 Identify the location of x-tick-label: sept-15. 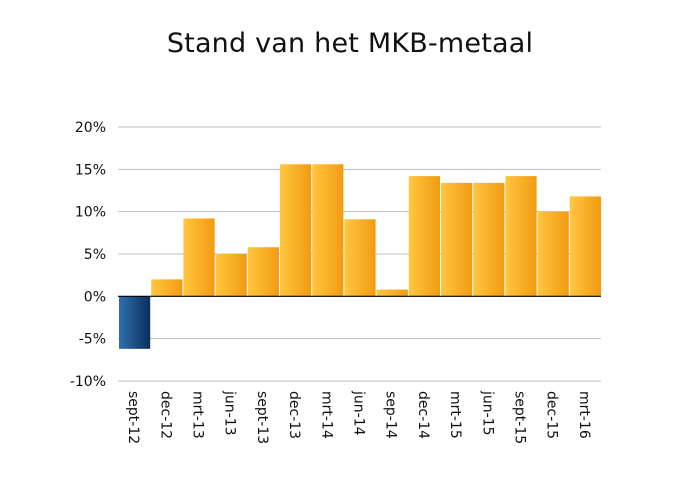
(520, 417).